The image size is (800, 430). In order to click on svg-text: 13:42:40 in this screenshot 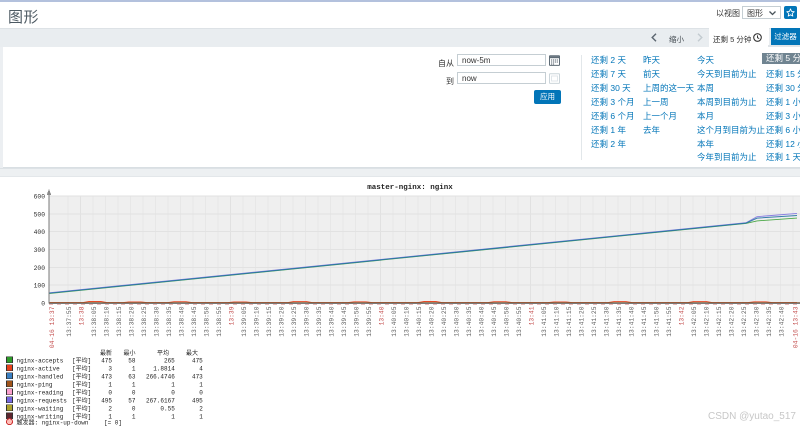, I will do `click(781, 321)`.